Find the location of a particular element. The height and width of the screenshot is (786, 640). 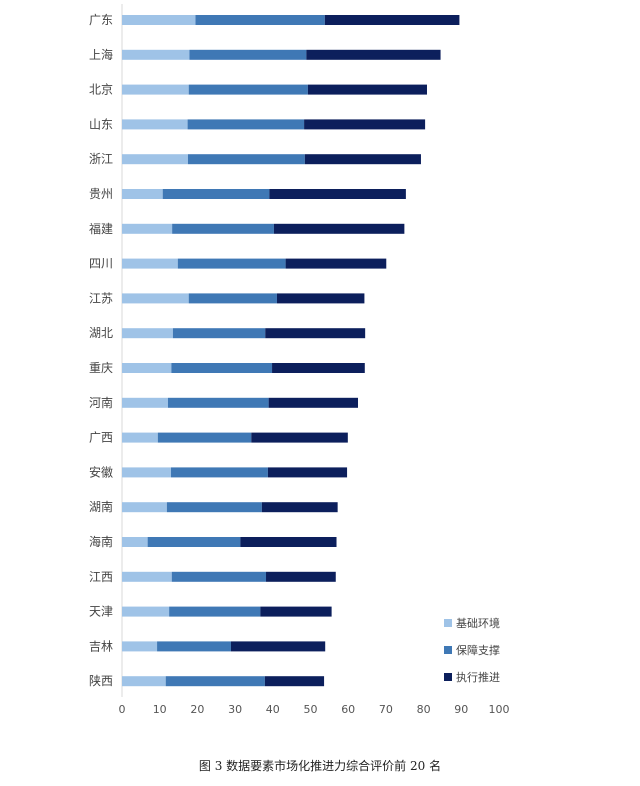

category-label: 安徽 is located at coordinates (101, 471).